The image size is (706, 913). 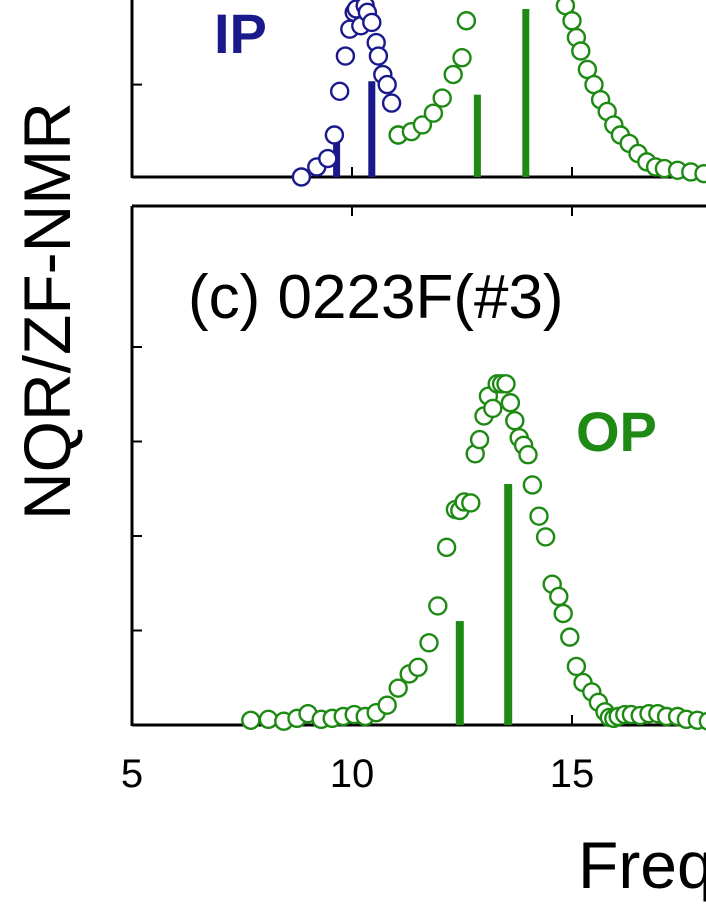 What do you see at coordinates (572, 774) in the screenshot?
I see `x-tick-label-15: 15` at bounding box center [572, 774].